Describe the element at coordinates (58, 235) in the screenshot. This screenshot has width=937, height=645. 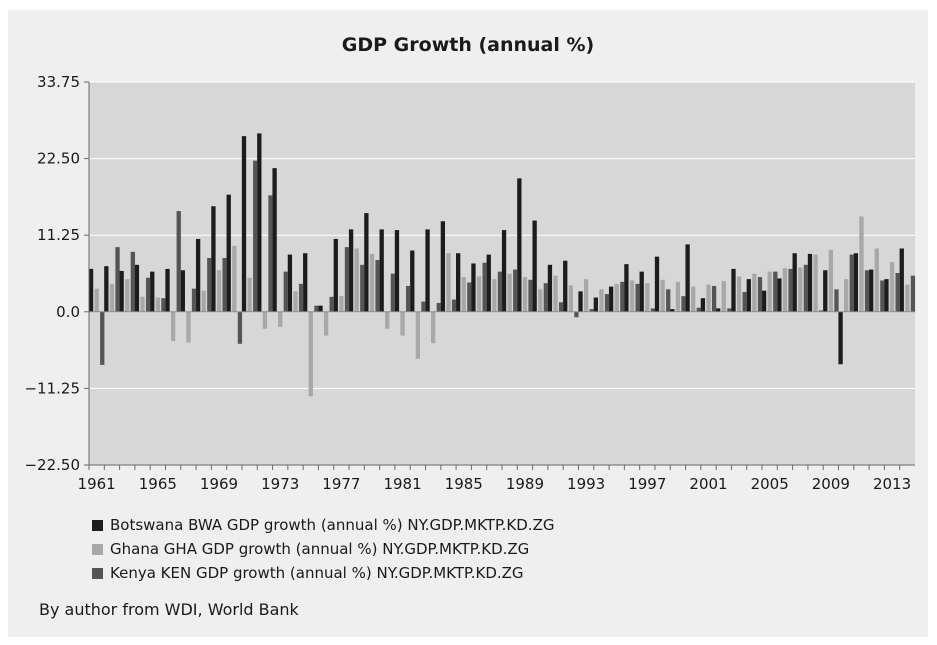
I see `y-tick-label: 11.25` at that location.